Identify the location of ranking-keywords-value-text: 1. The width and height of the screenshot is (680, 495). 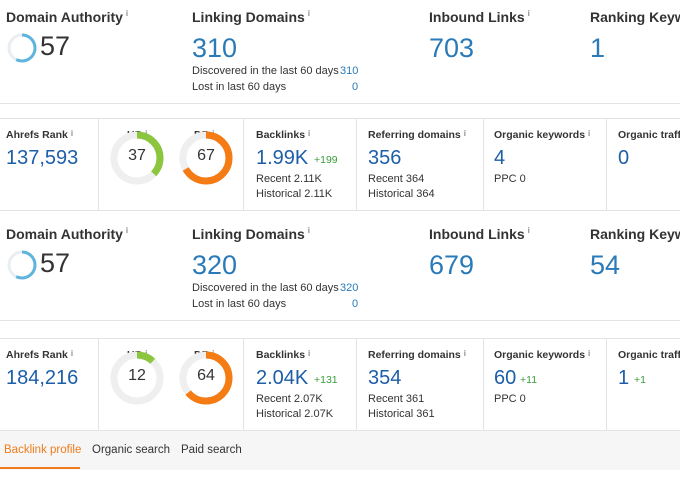
(598, 48).